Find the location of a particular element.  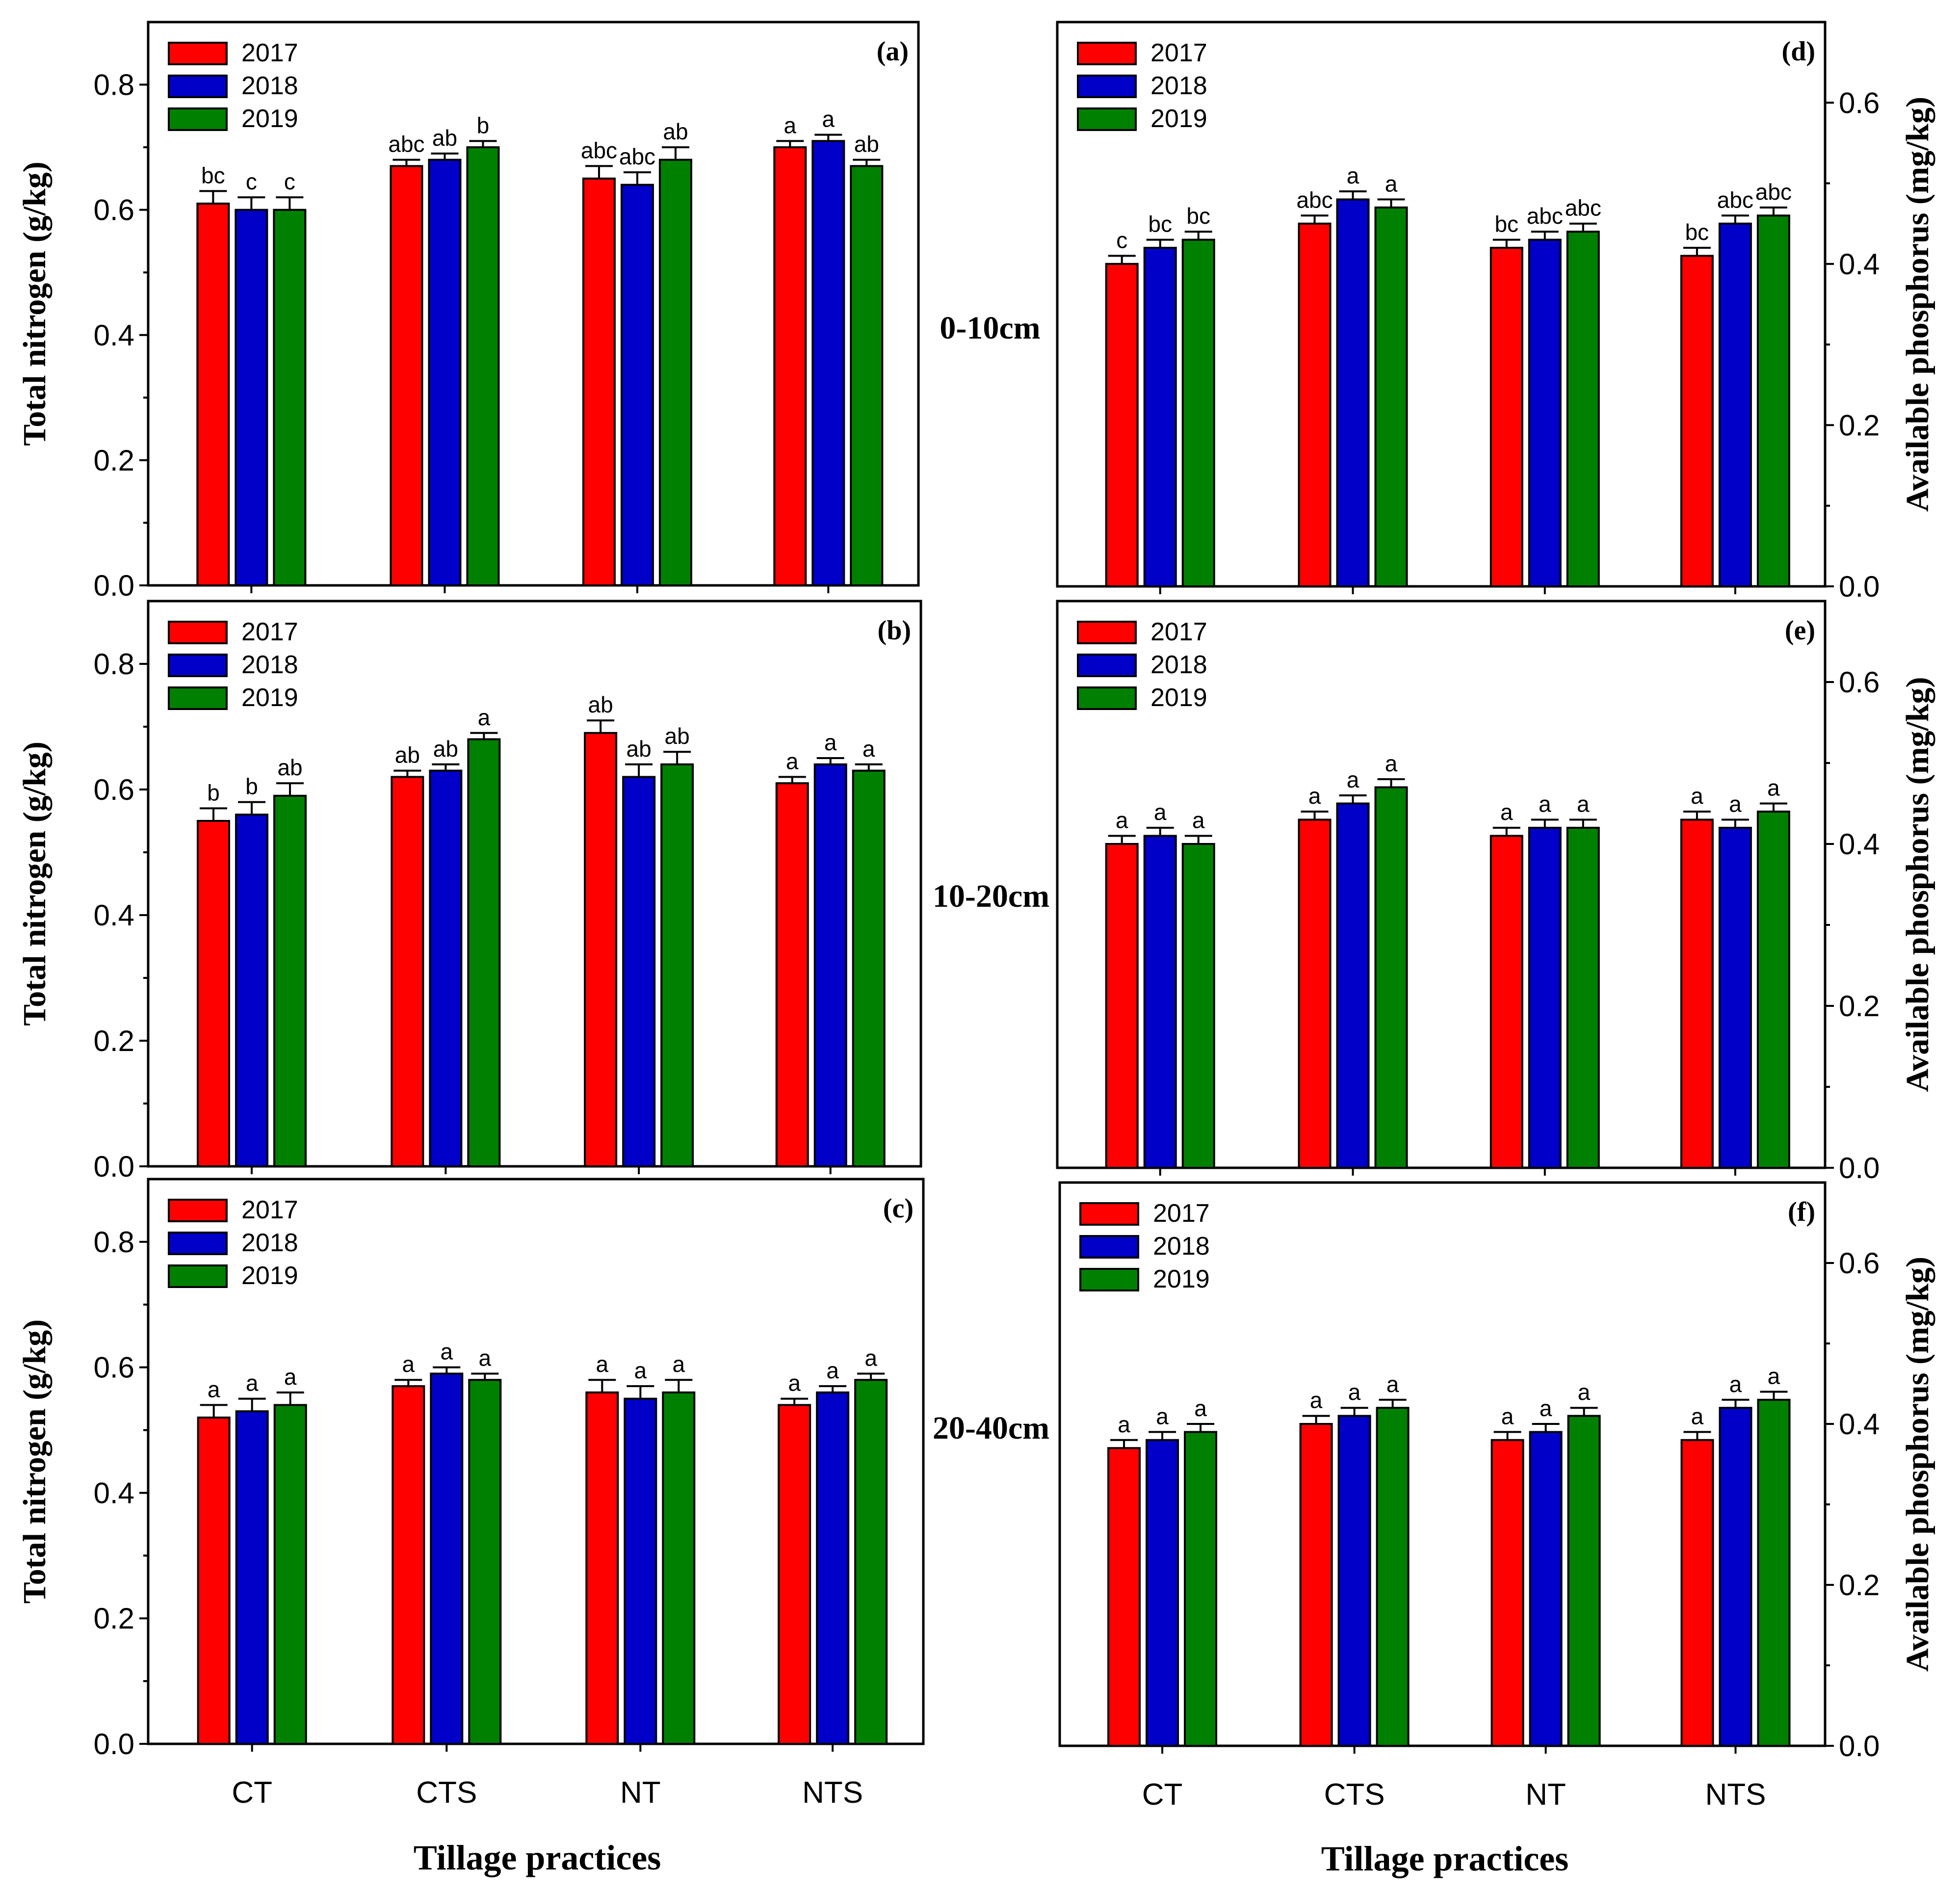

significance-letter: abc is located at coordinates (1314, 200).